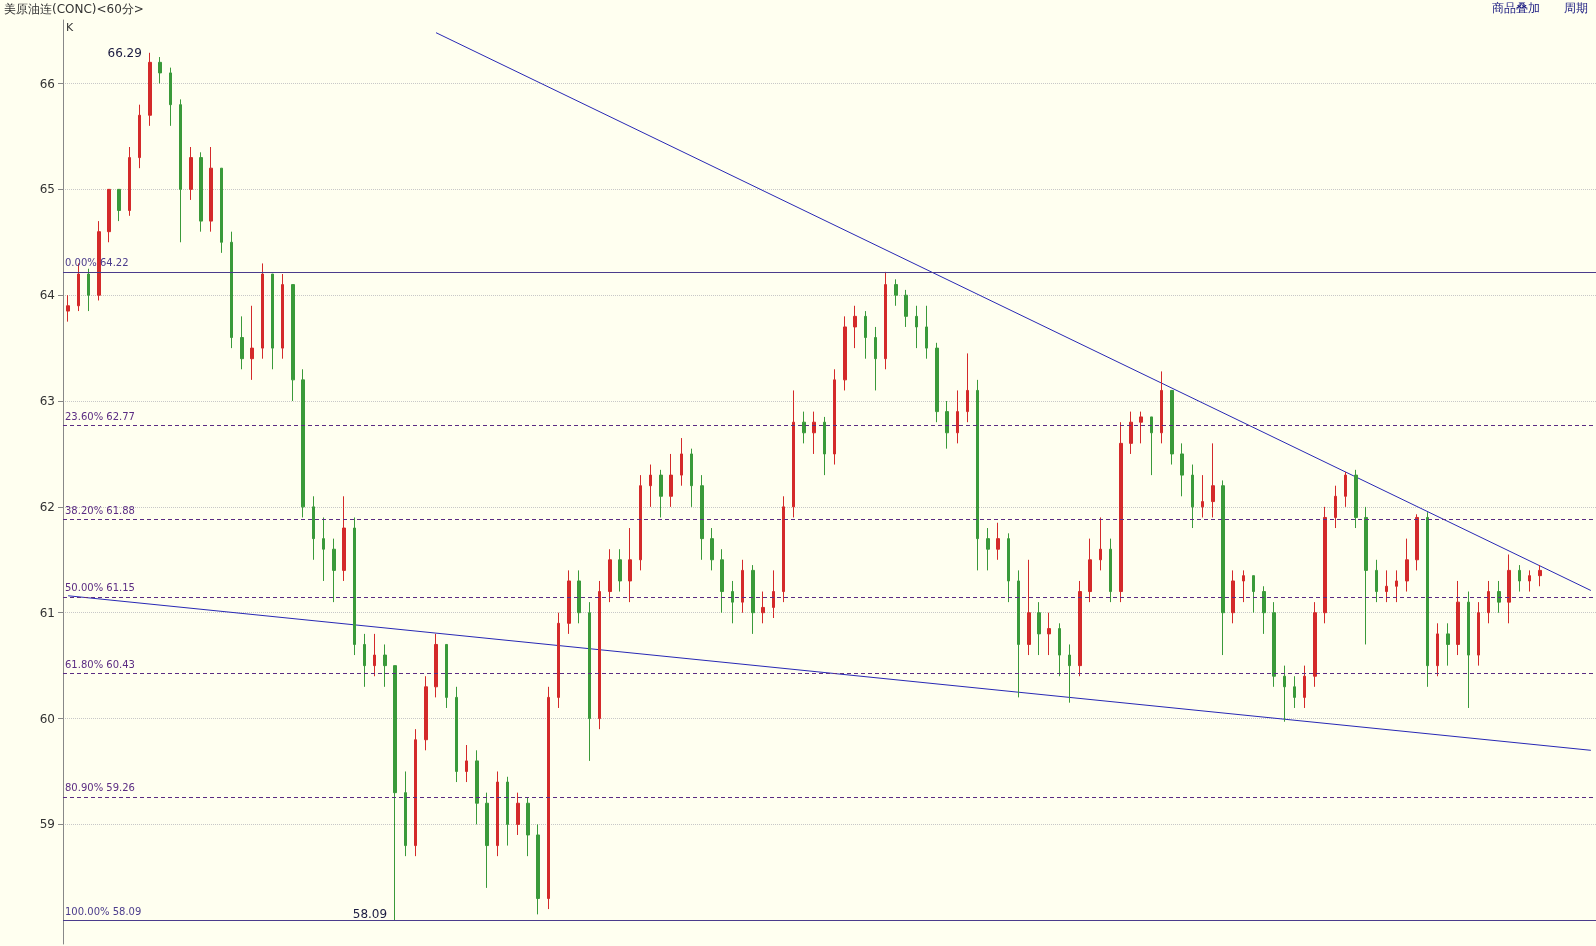  I want to click on annotation: 58.09, so click(370, 913).